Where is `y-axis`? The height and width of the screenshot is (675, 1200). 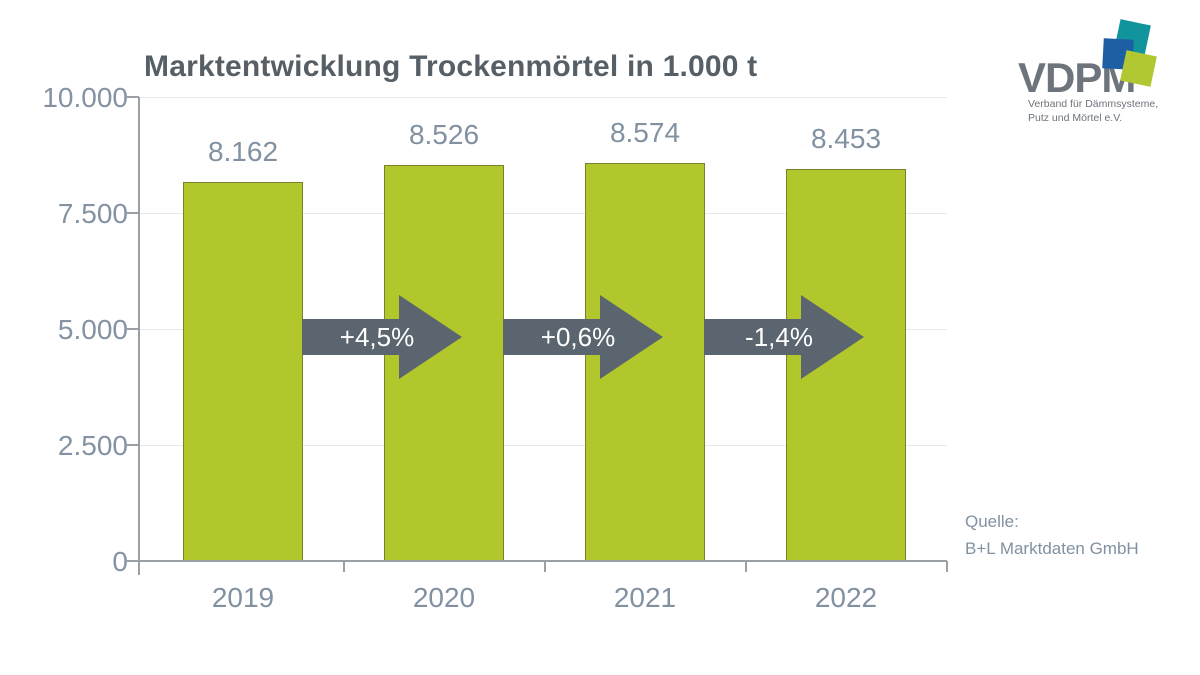 y-axis is located at coordinates (139, 336).